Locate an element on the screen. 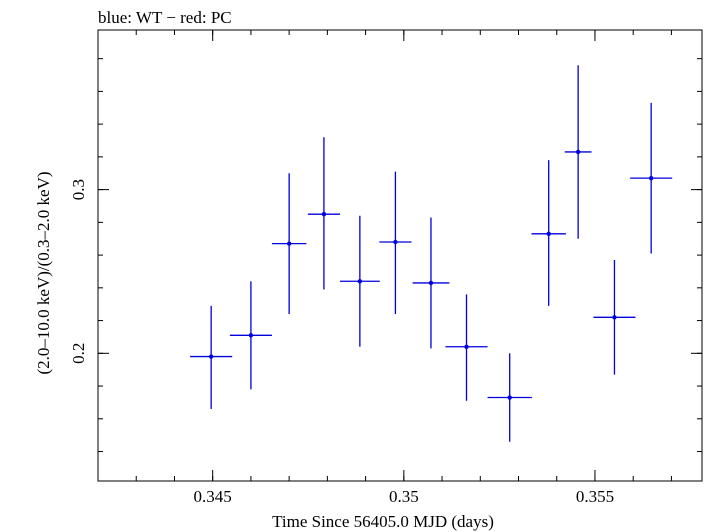  y-tick-label: 0.3 is located at coordinates (78, 189).